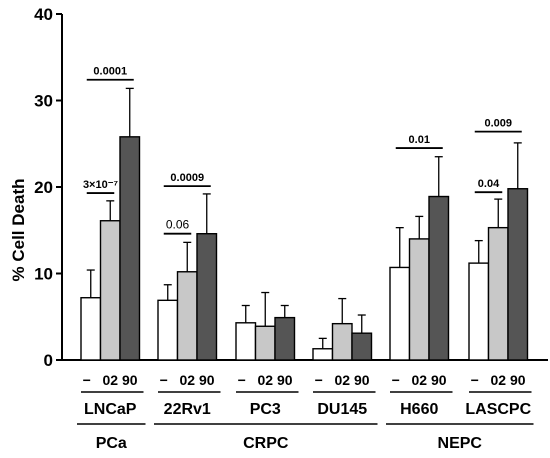 The image size is (550, 458). Describe the element at coordinates (43, 187) in the screenshot. I see `y-tick-label: 20` at that location.